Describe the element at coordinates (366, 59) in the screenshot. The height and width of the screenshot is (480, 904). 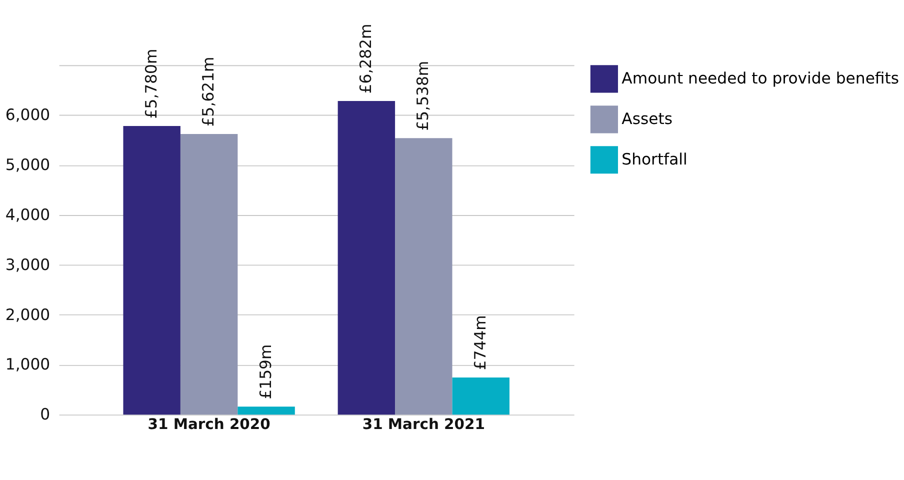
I see `data-label: £6,282m` at that location.